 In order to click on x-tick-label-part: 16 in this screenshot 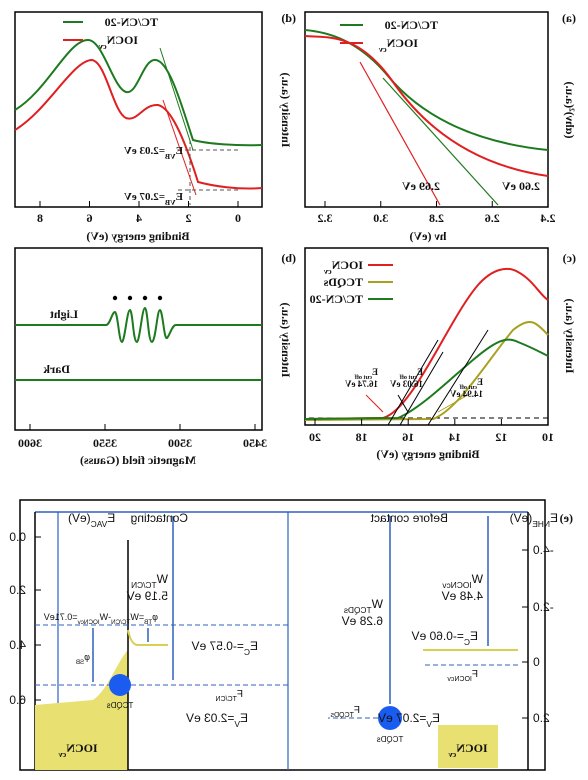, I will do `click(408, 437)`.